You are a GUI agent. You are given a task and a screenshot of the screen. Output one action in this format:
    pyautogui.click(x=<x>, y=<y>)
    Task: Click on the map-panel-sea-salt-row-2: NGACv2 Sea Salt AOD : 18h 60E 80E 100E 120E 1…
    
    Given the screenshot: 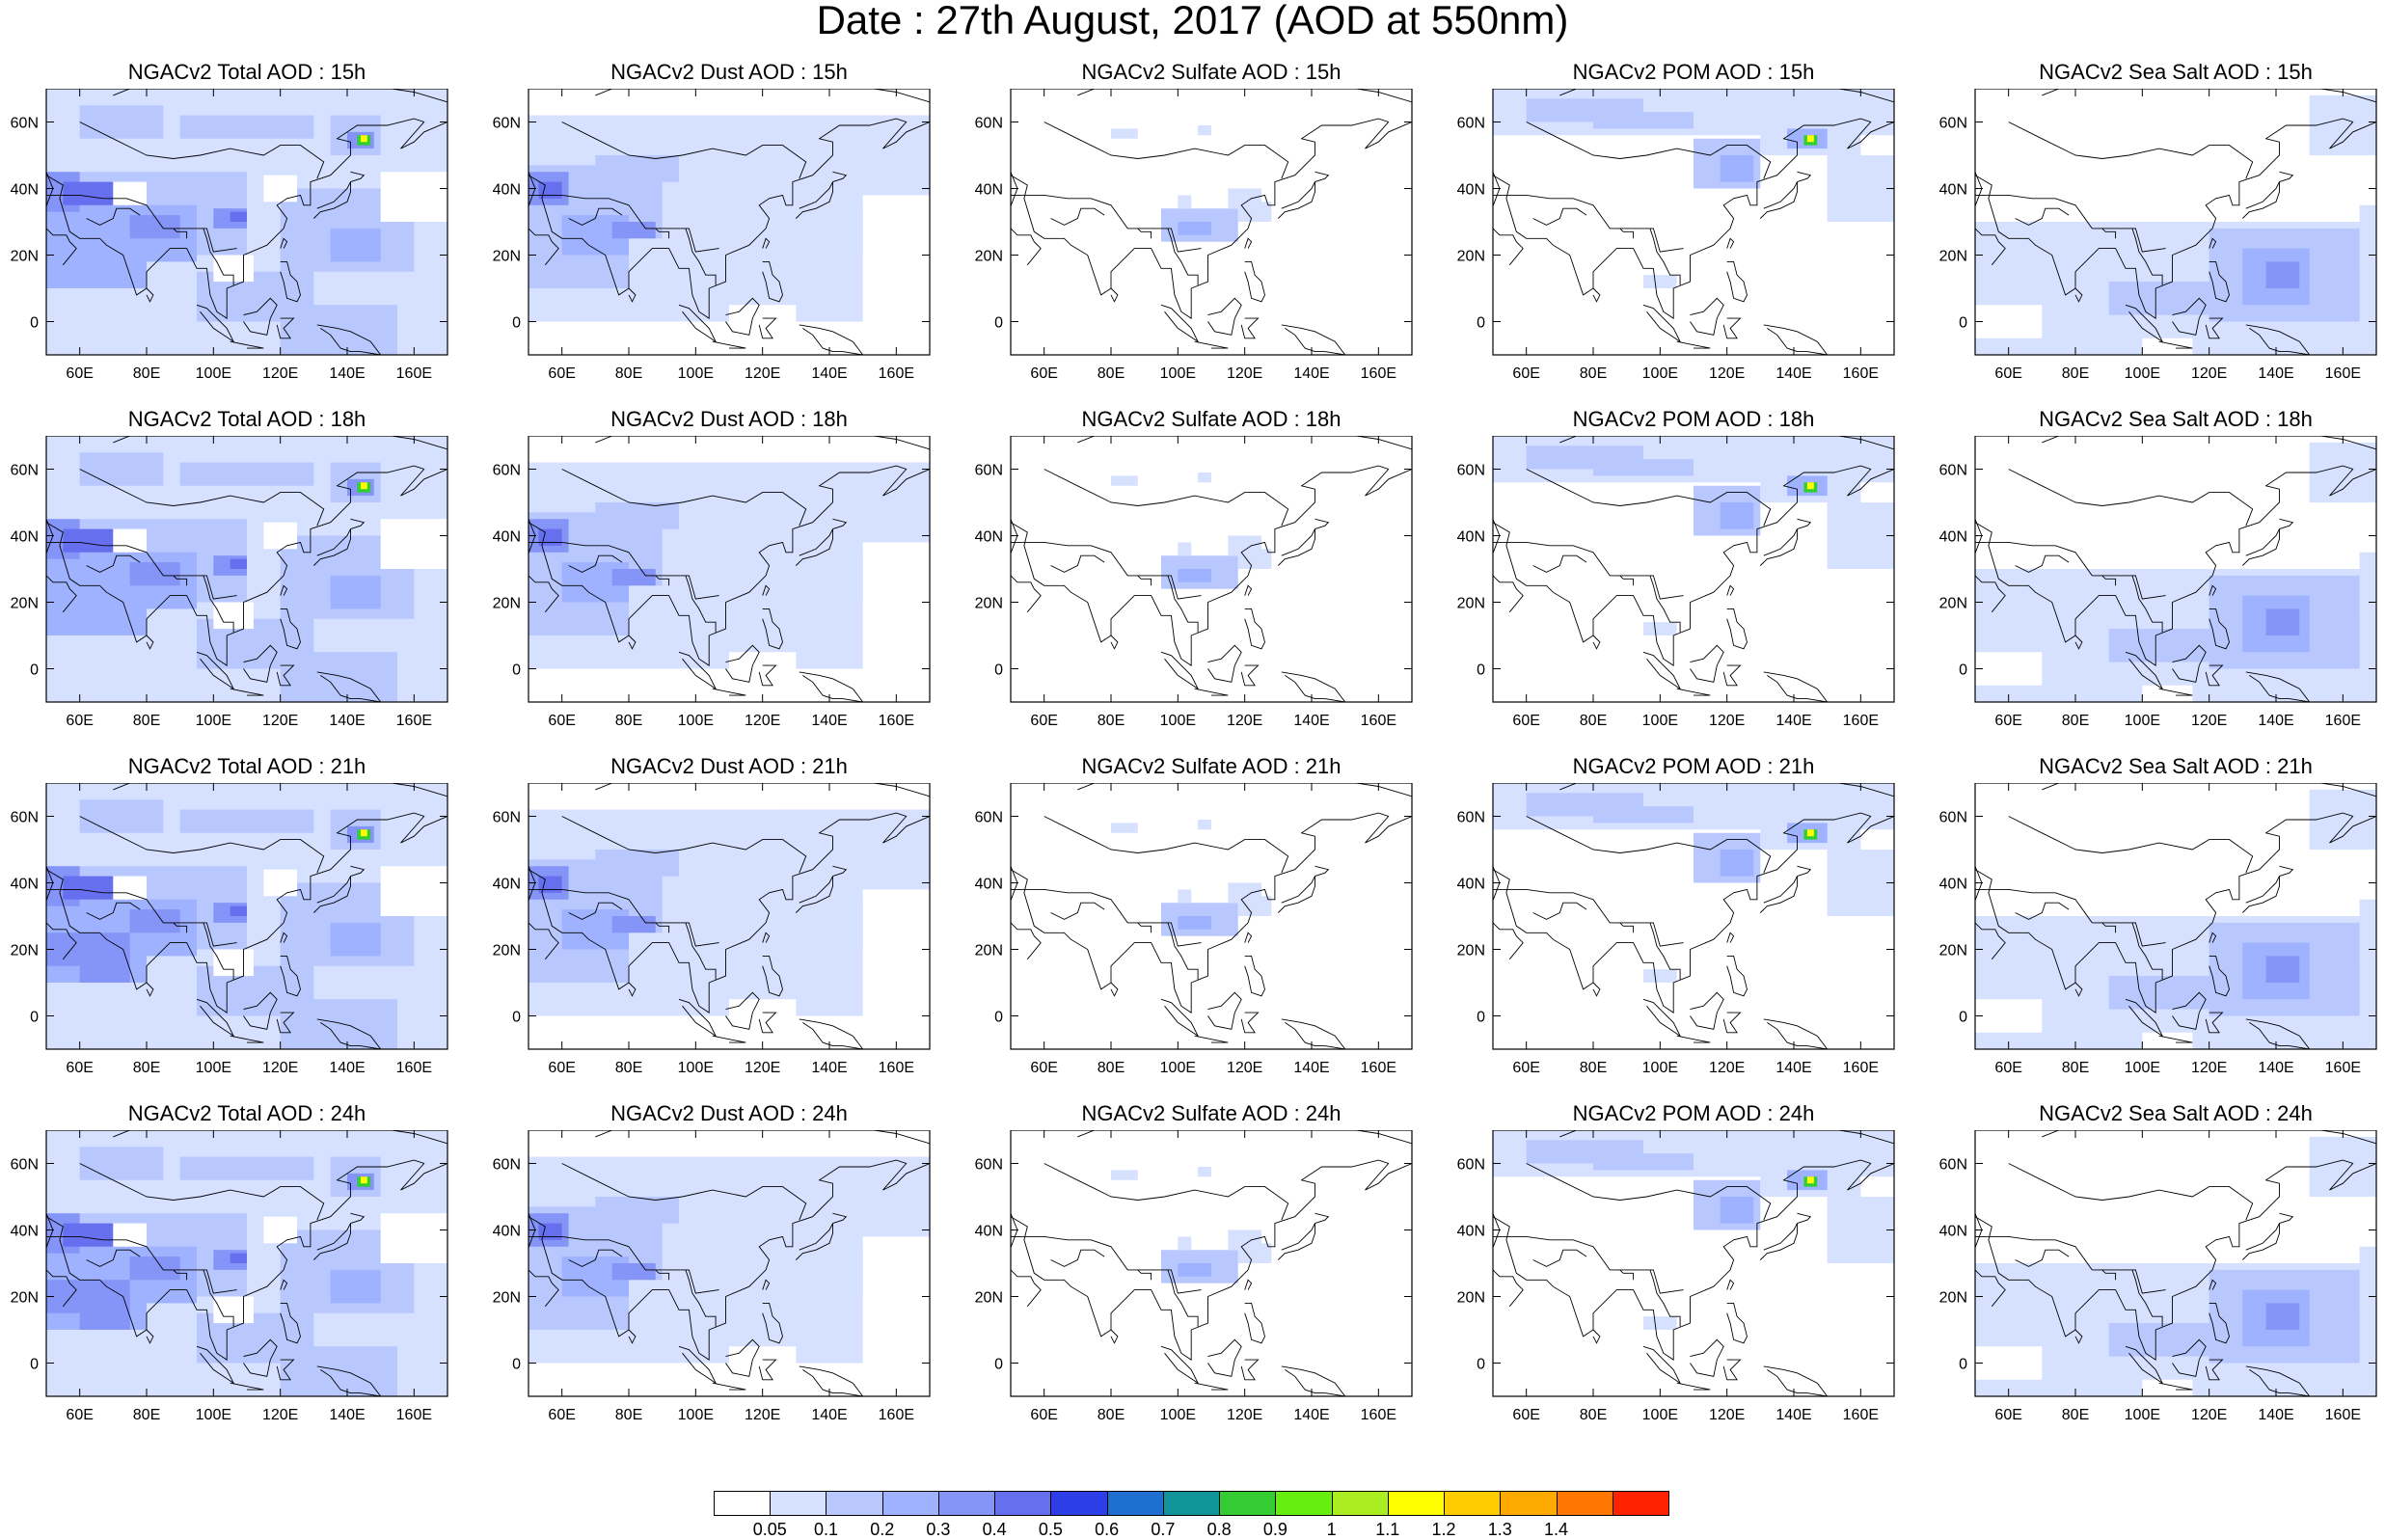 What is the action you would take?
    pyautogui.click(x=2157, y=574)
    